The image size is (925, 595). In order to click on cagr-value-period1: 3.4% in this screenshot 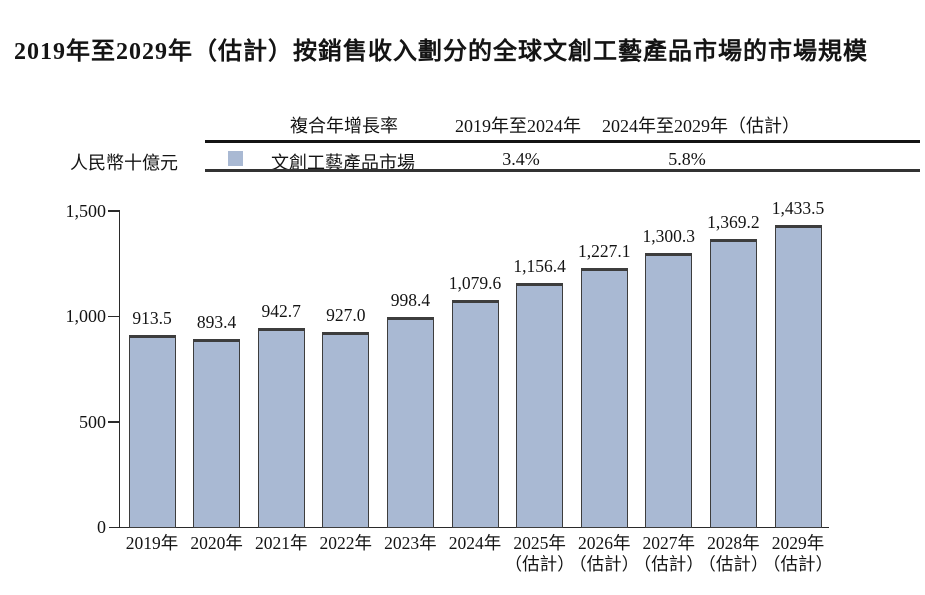, I will do `click(521, 159)`.